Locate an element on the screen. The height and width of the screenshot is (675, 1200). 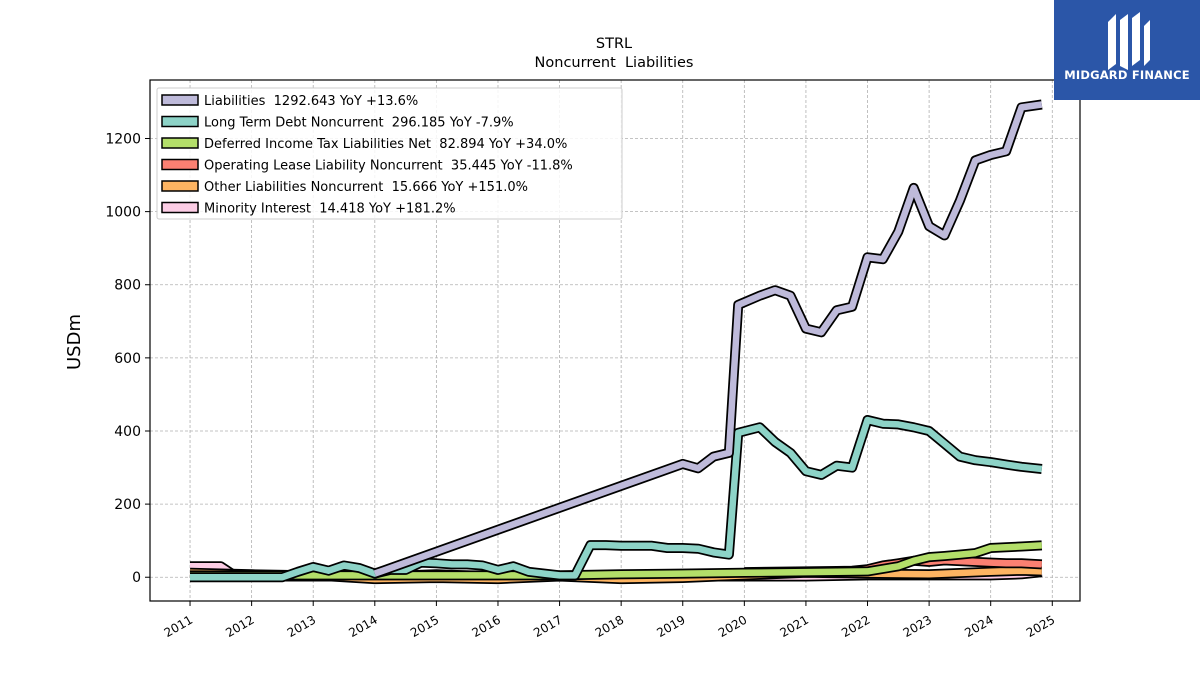
x-tick-label: 2018 is located at coordinates (609, 626).